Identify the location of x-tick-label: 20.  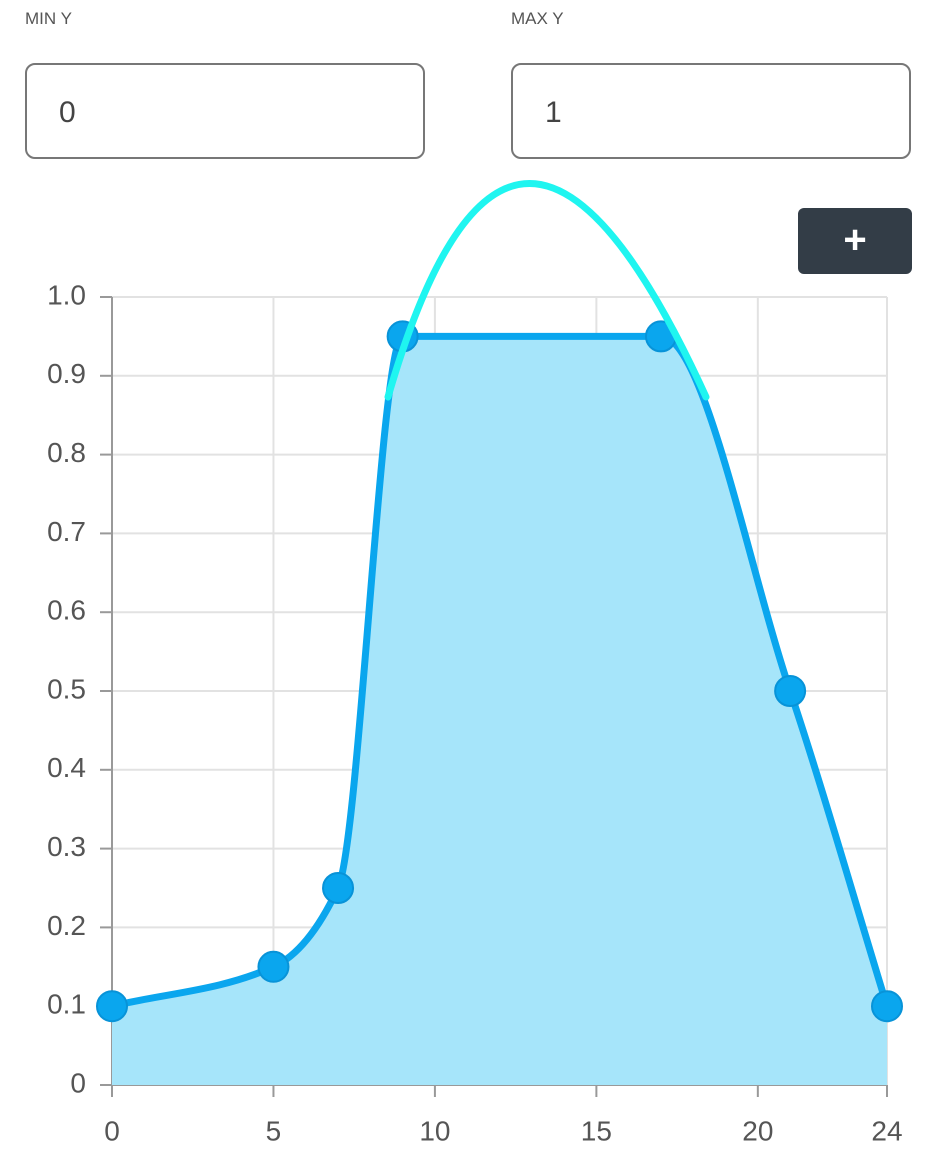
(757, 1130).